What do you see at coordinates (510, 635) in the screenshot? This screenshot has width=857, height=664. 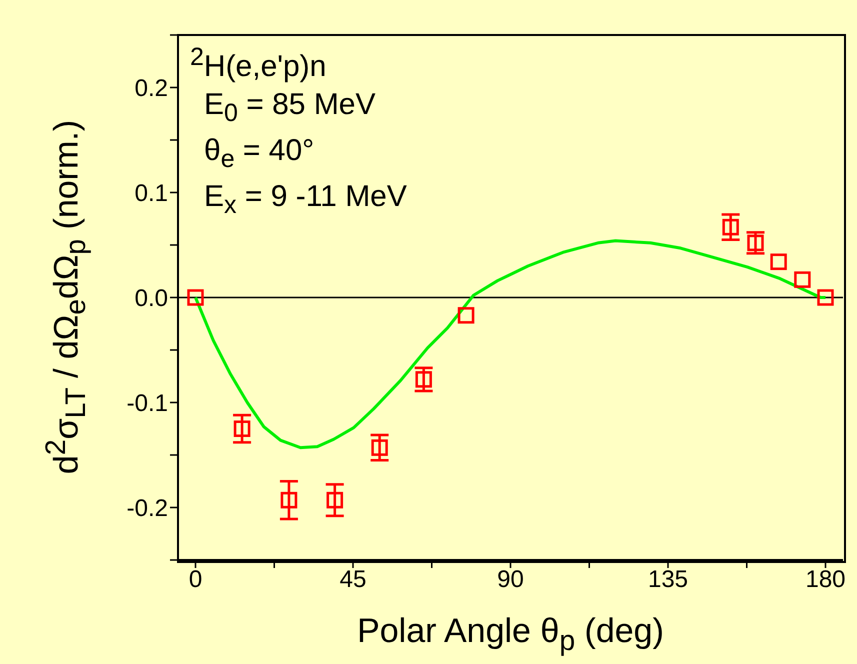 I see `x-axis-title: Polar Angle θ$_{p}$ (deg)` at bounding box center [510, 635].